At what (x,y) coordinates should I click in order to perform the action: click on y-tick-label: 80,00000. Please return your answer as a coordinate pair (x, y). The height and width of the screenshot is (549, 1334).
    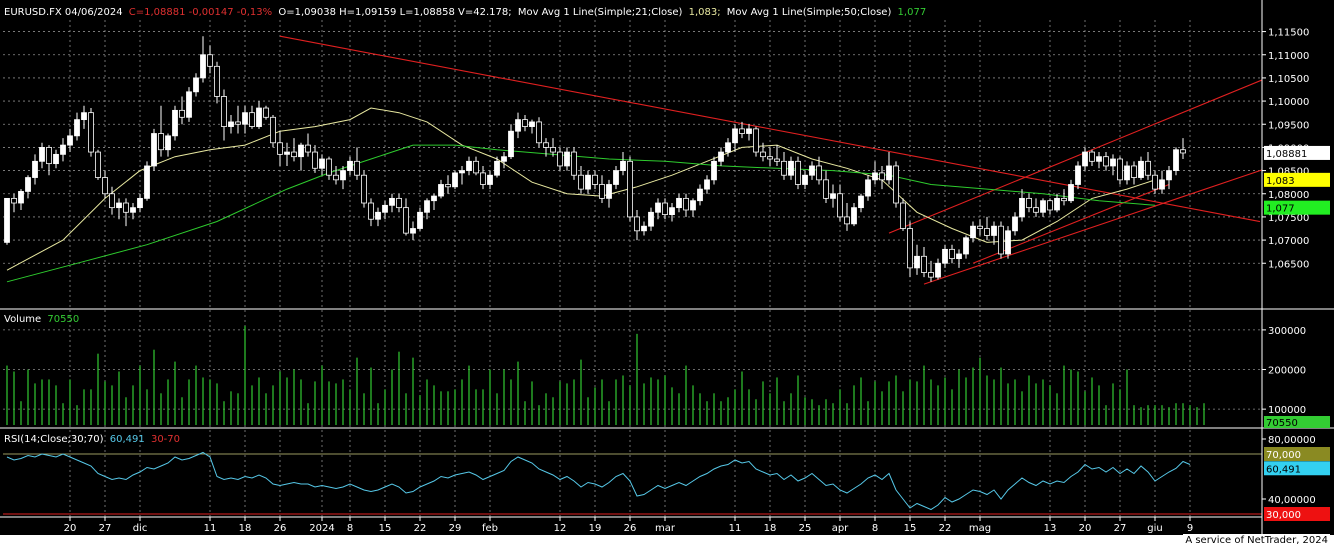
    Looking at the image, I should click on (1292, 440).